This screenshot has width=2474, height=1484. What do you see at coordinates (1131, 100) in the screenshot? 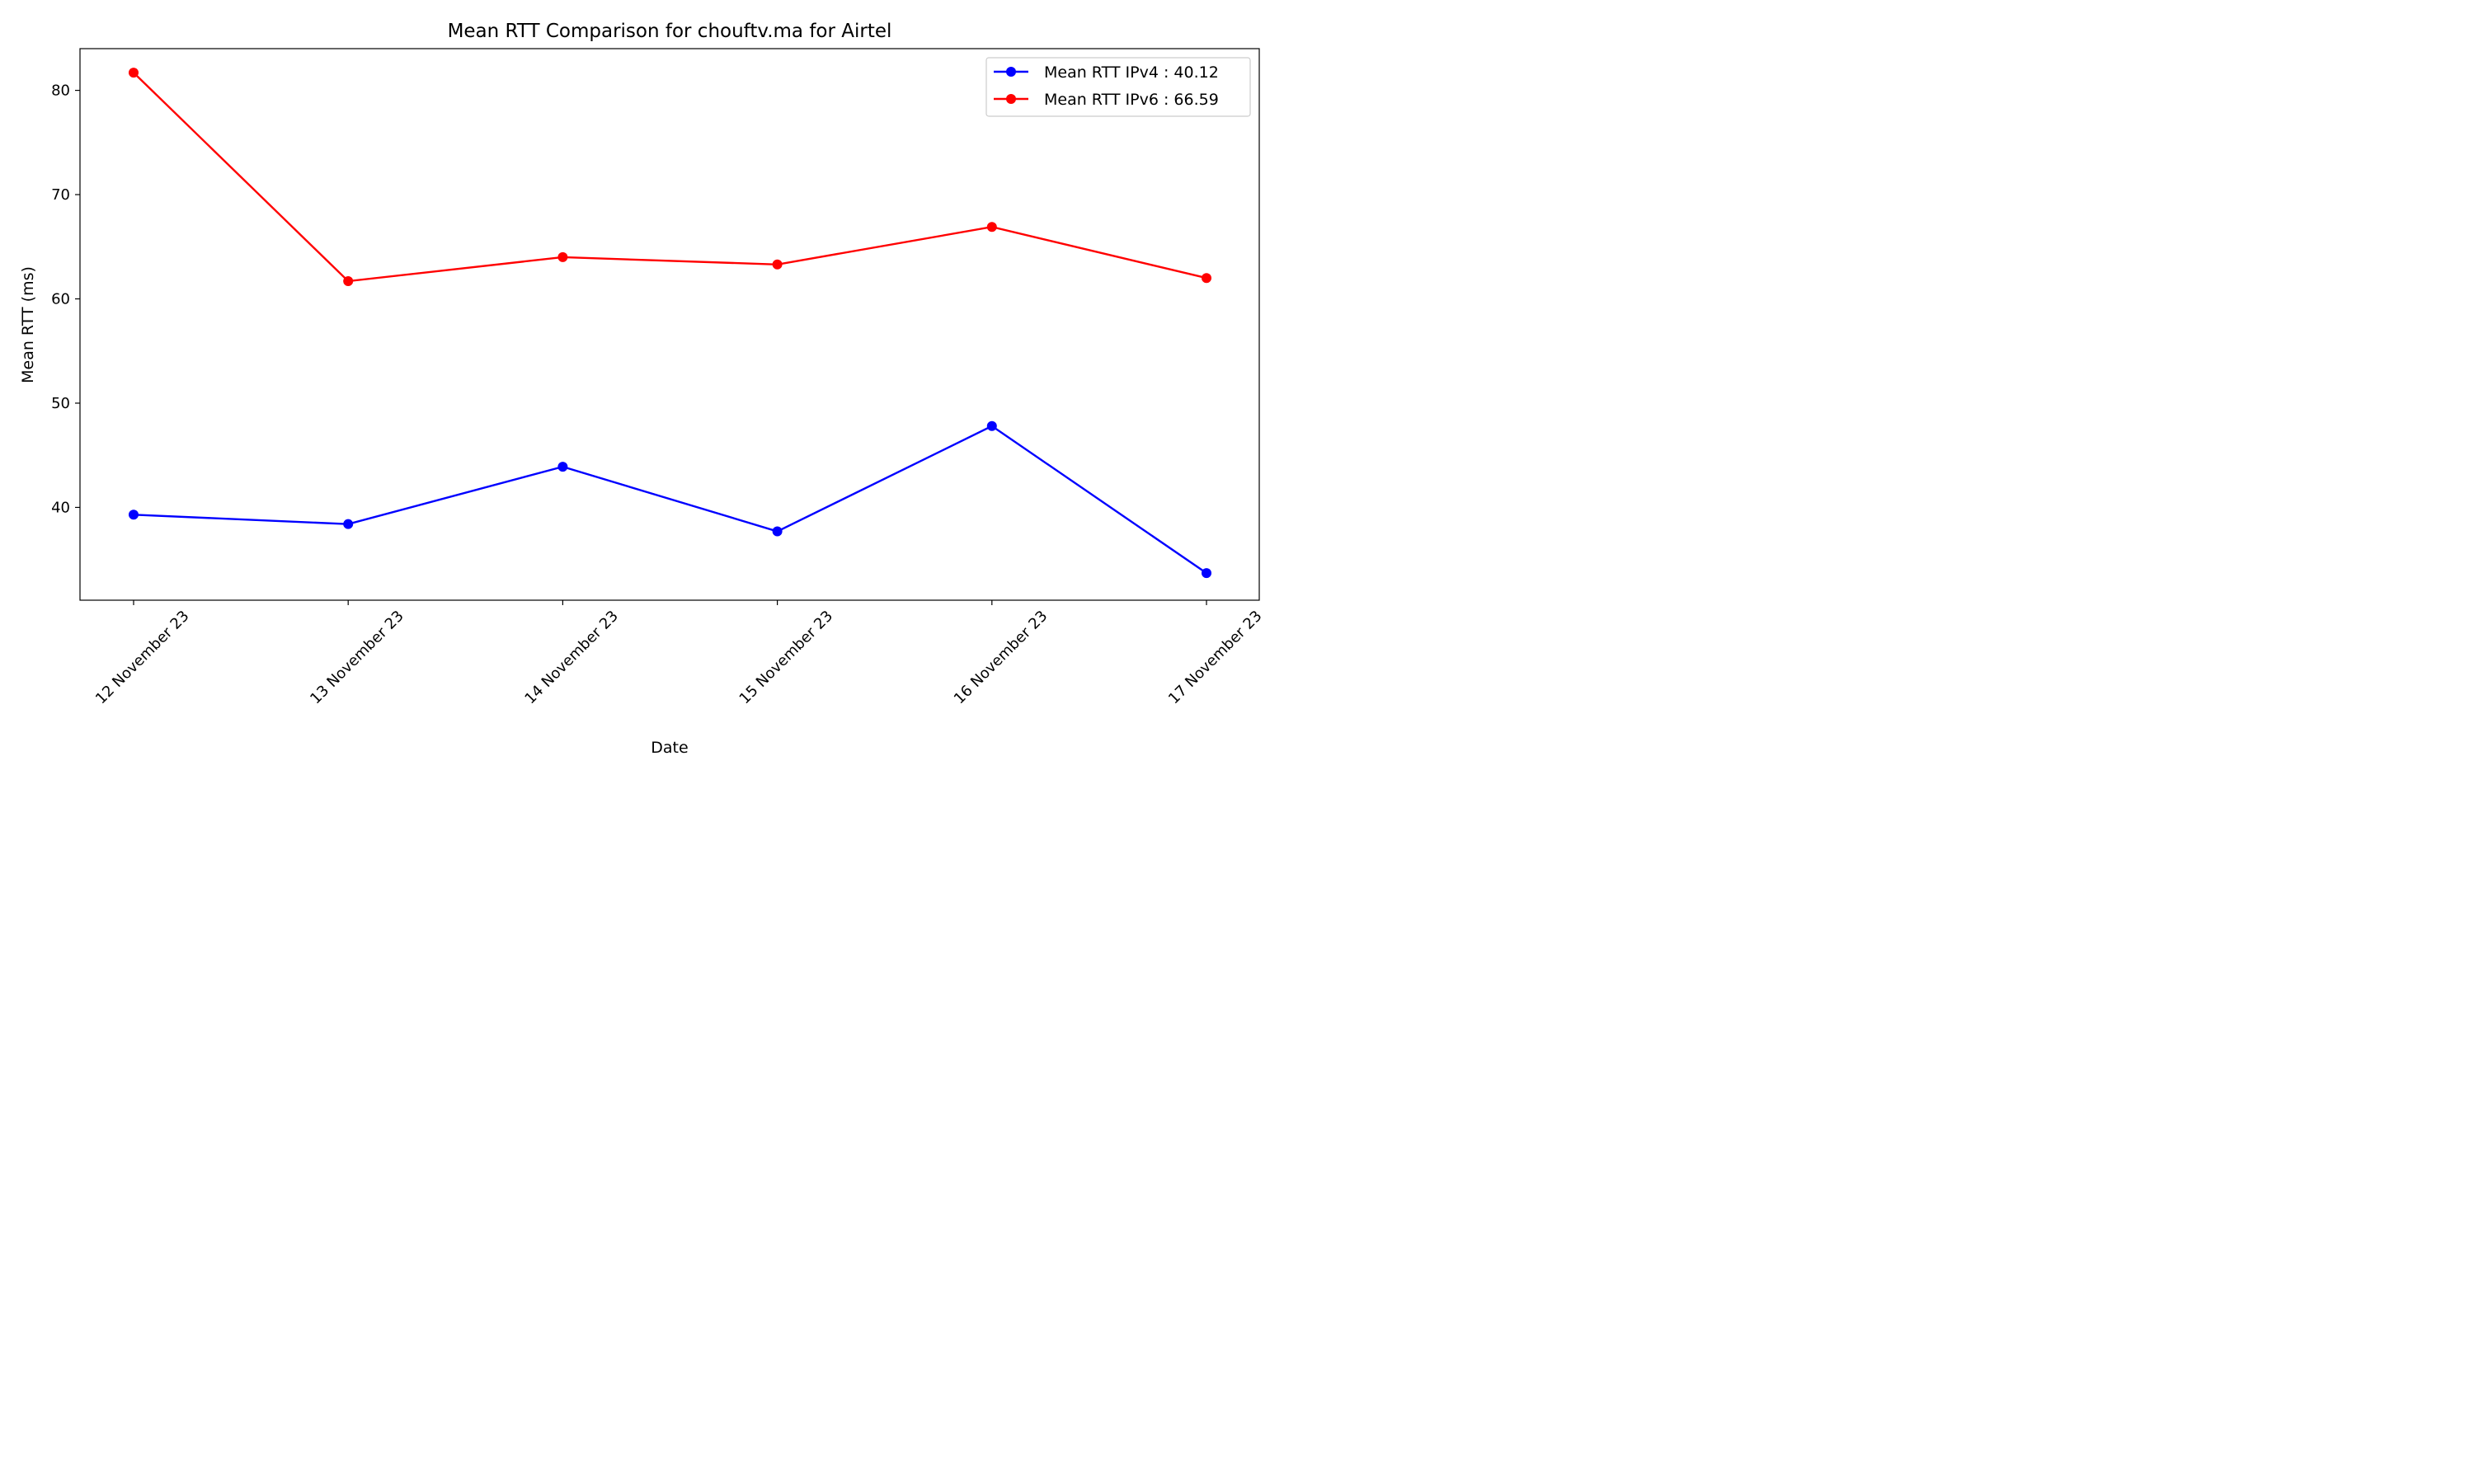
I see `legend-label: Mean RTT IPv6 : 66.59` at bounding box center [1131, 100].